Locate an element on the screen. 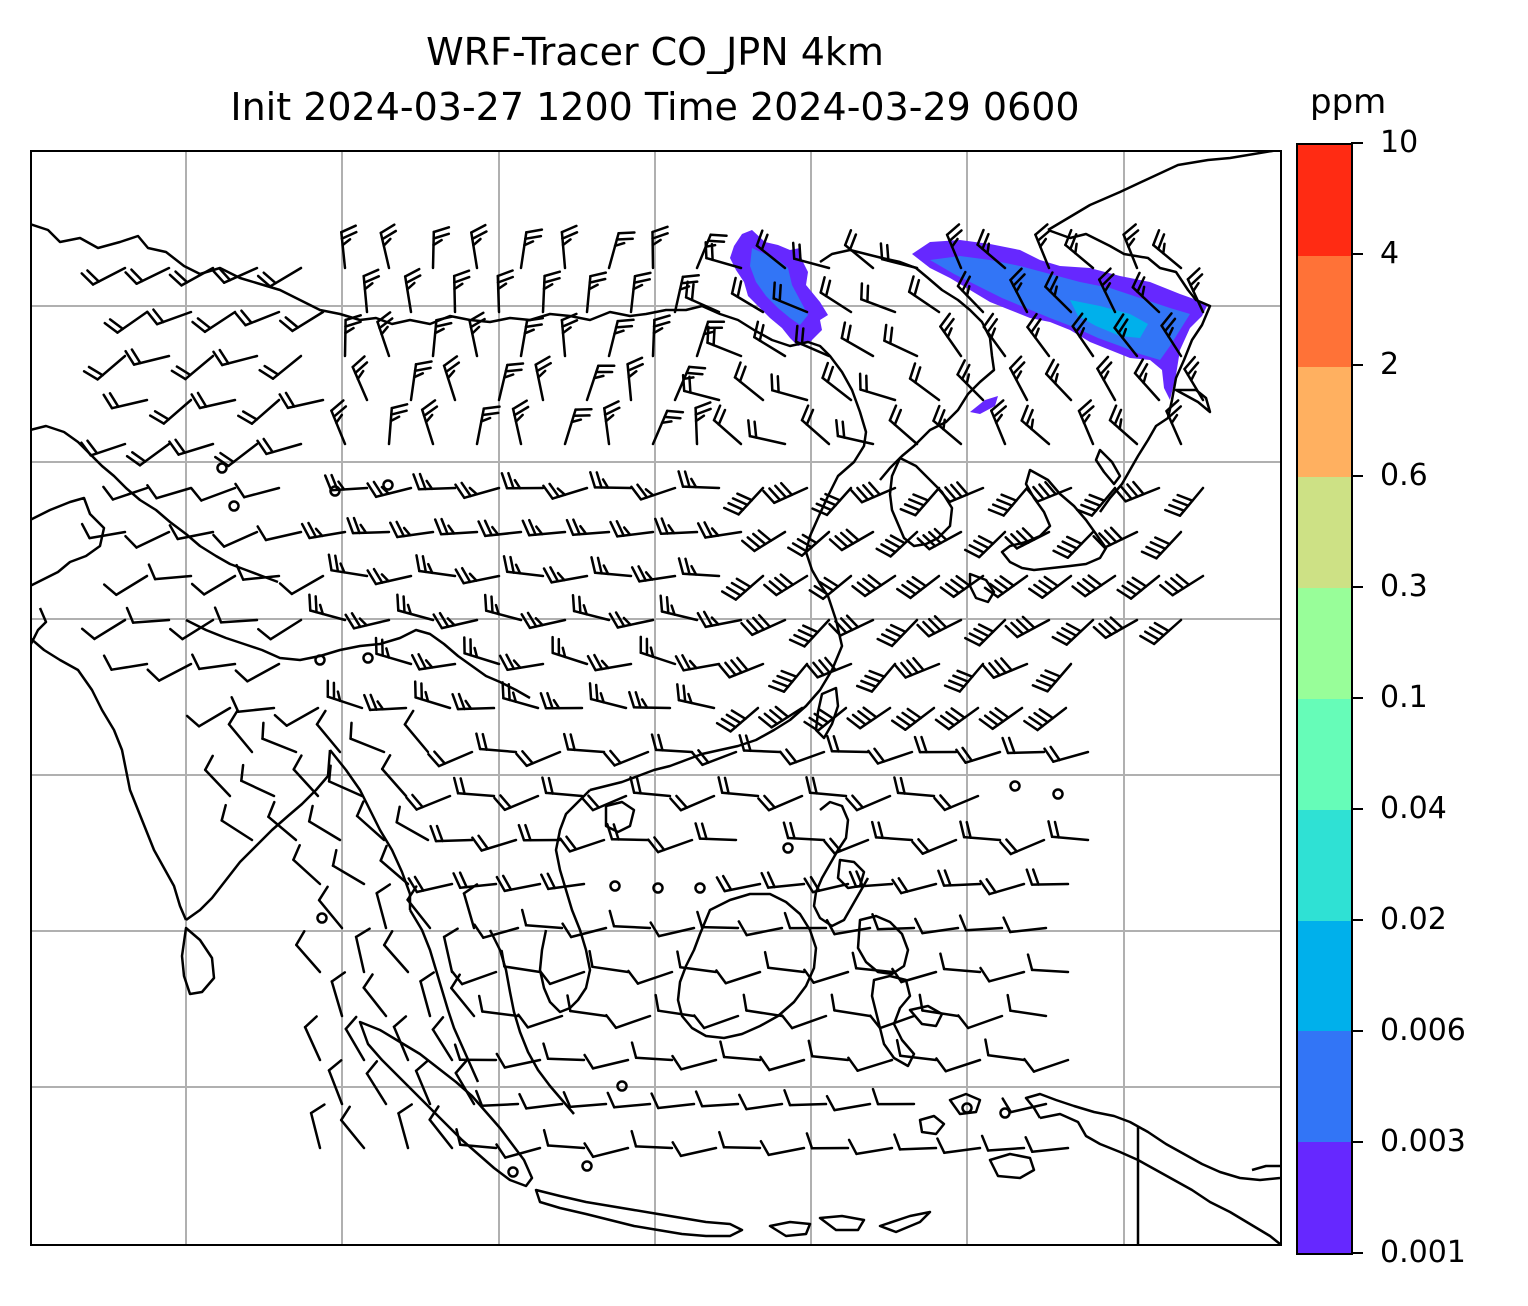 The image size is (1528, 1306). colorbar-tick-label: 0.04 is located at coordinates (1413, 808).